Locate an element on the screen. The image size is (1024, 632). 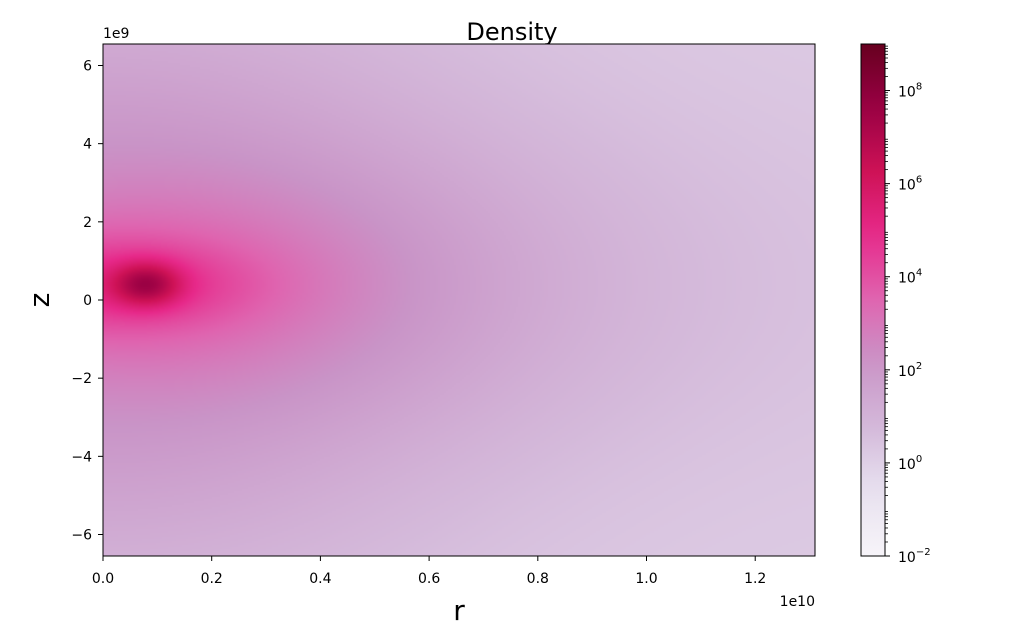
colorbar-tick-label: 10⁰ is located at coordinates (910, 463).